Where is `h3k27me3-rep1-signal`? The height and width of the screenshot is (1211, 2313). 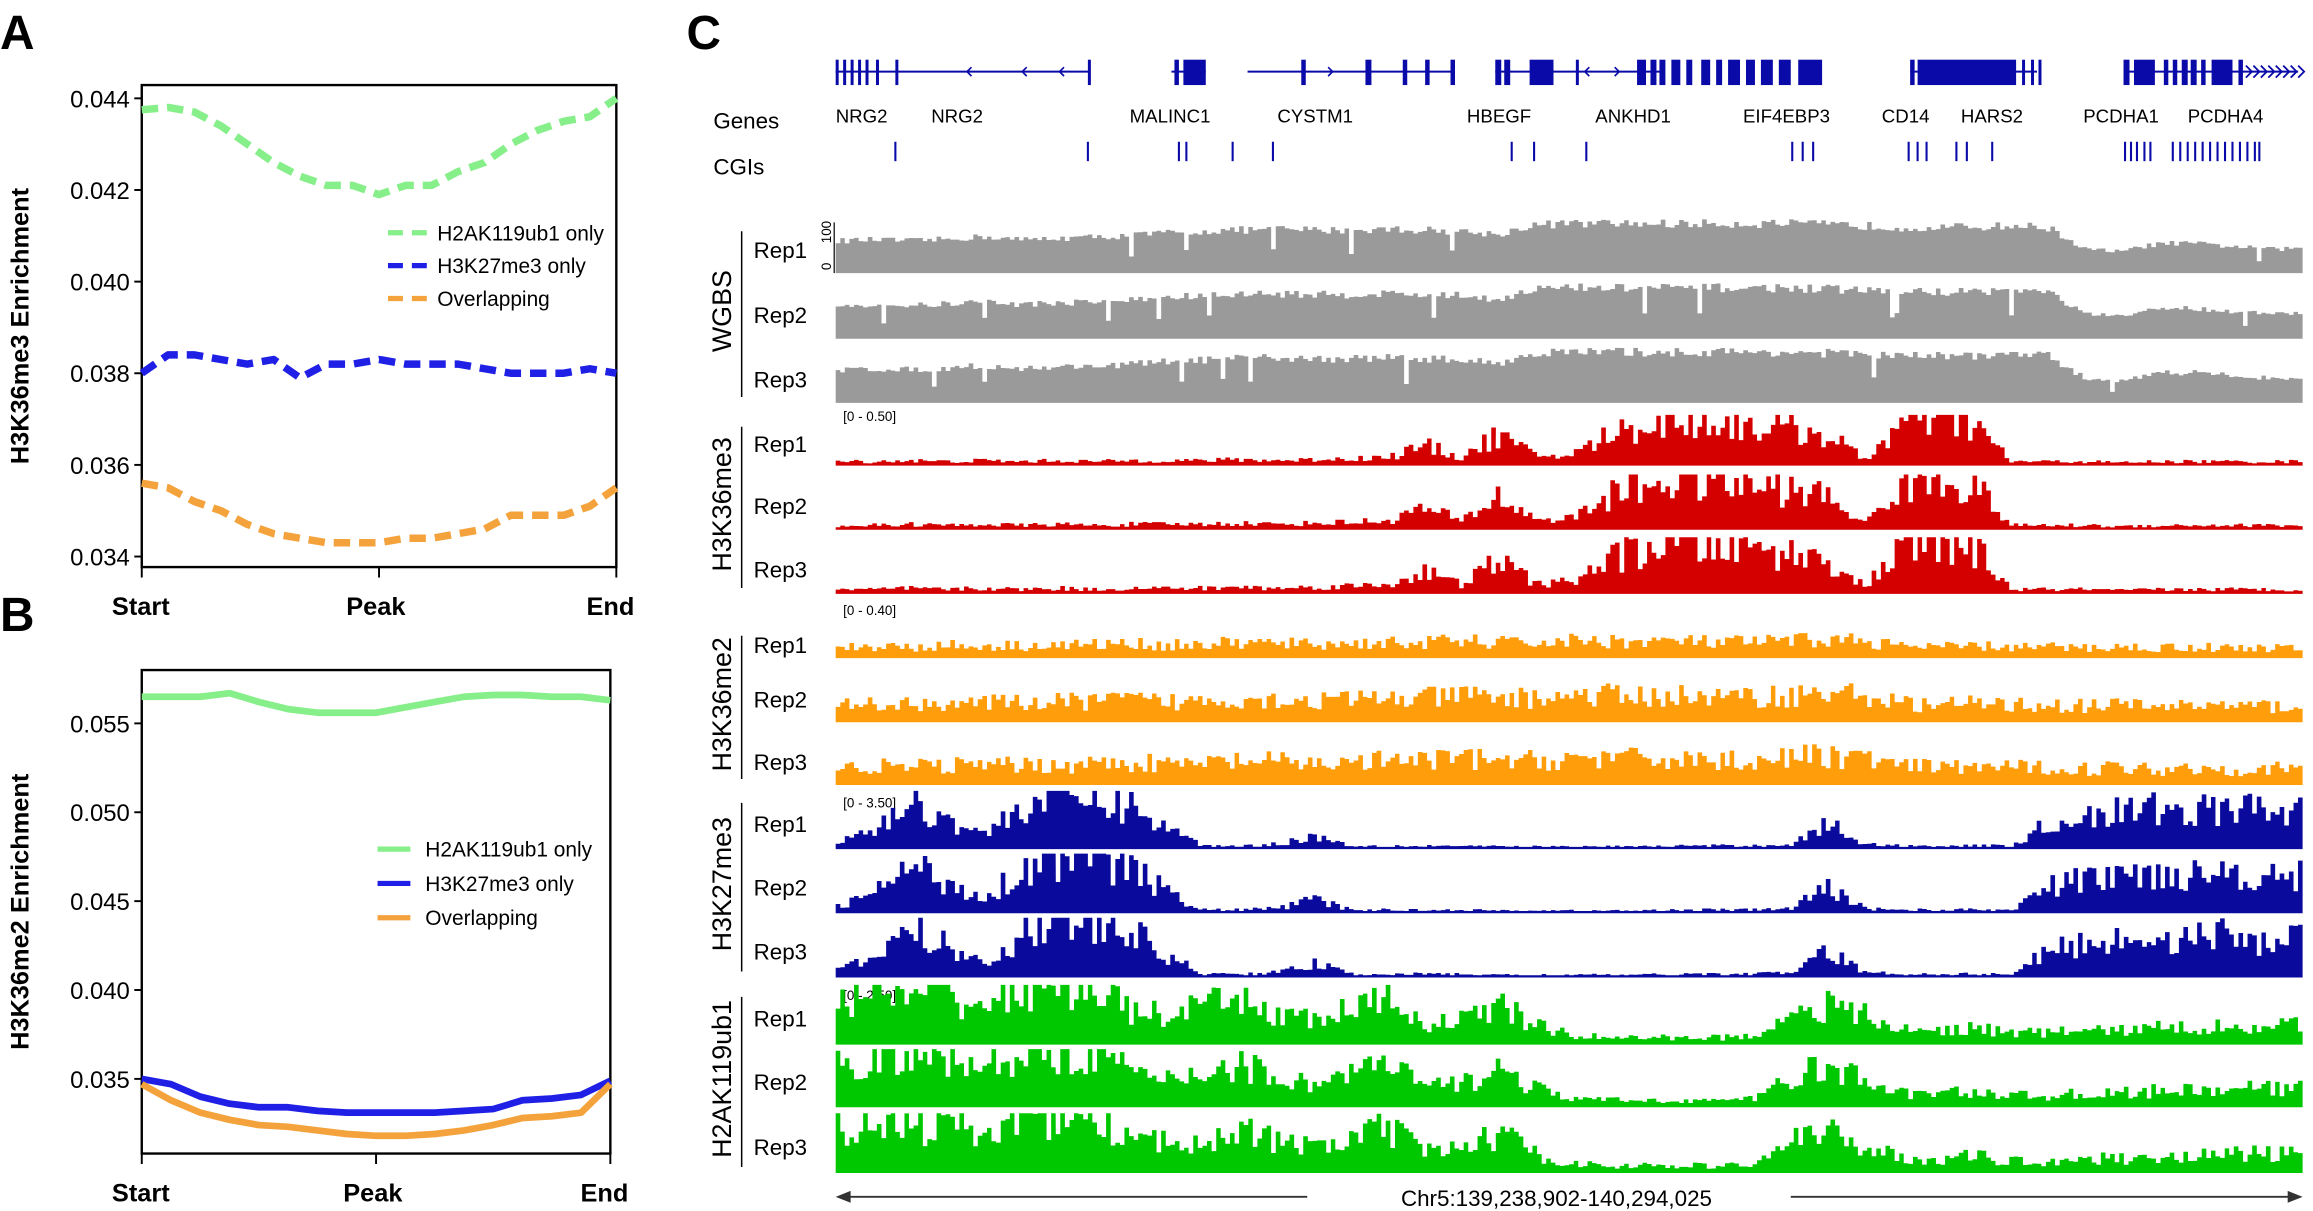
h3k27me3-rep1-signal is located at coordinates (1569, 820).